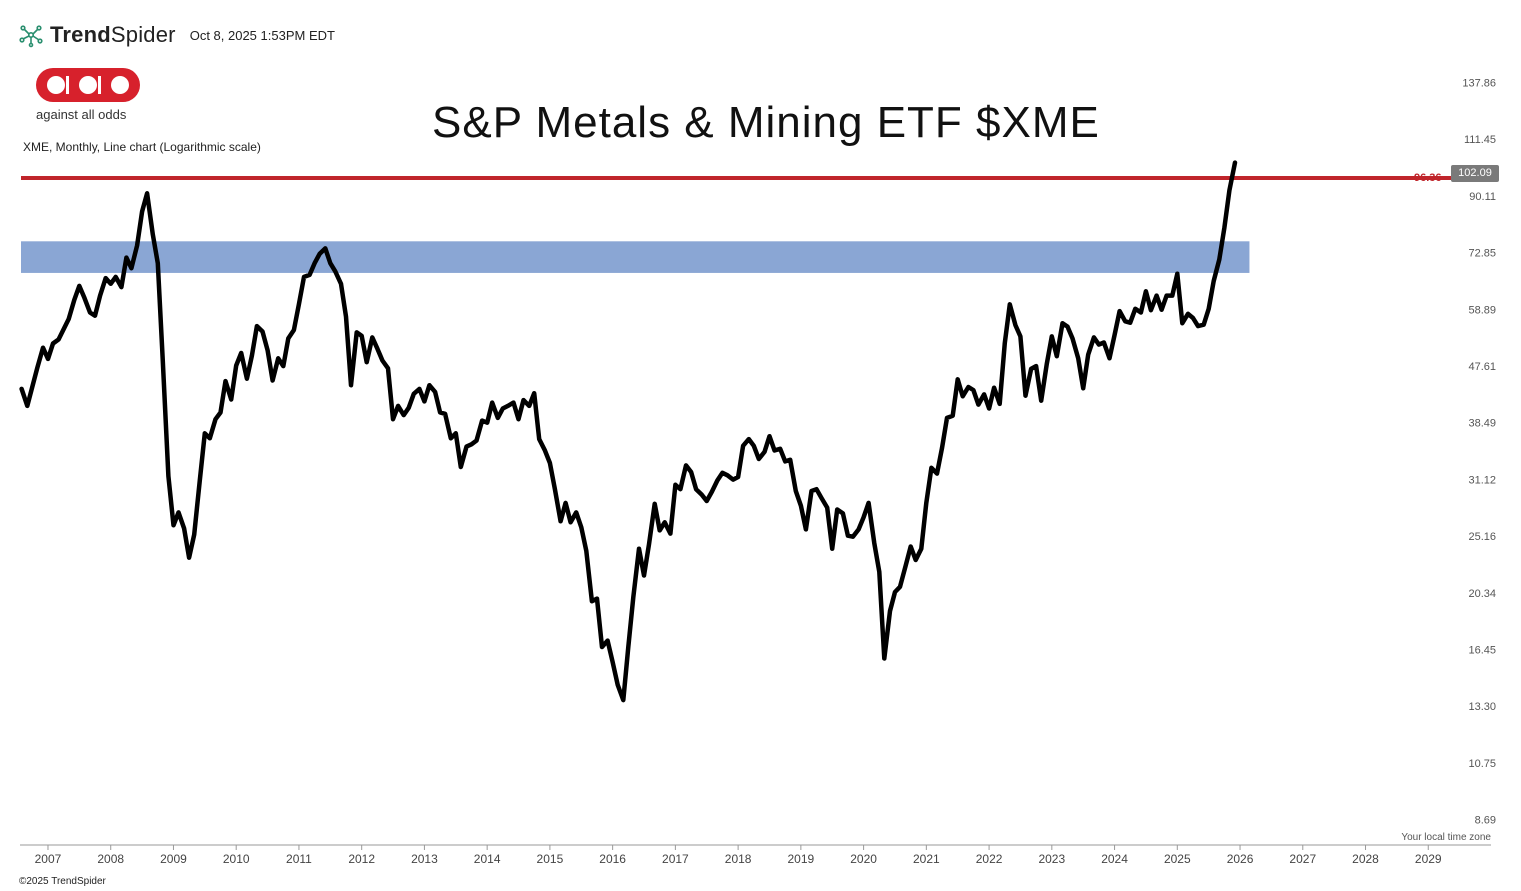 This screenshot has height=891, width=1521. I want to click on x-tick-label: 2027, so click(1302, 859).